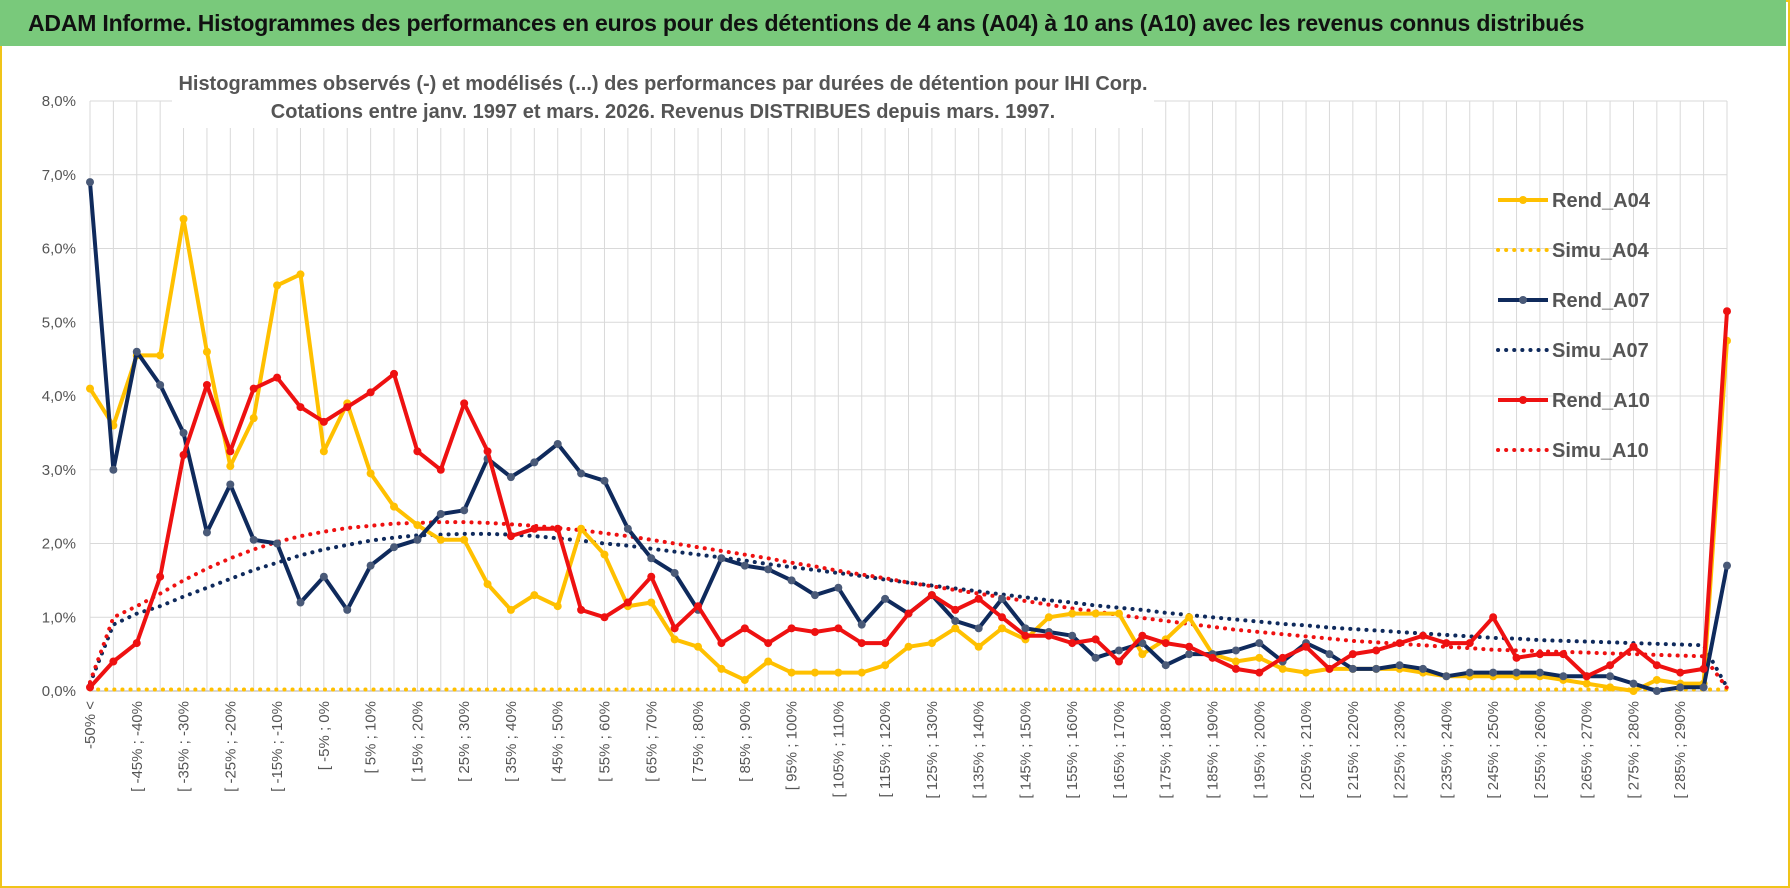 This screenshot has width=1790, height=888. Describe the element at coordinates (59, 617) in the screenshot. I see `y-tick-label: 1,0%` at that location.